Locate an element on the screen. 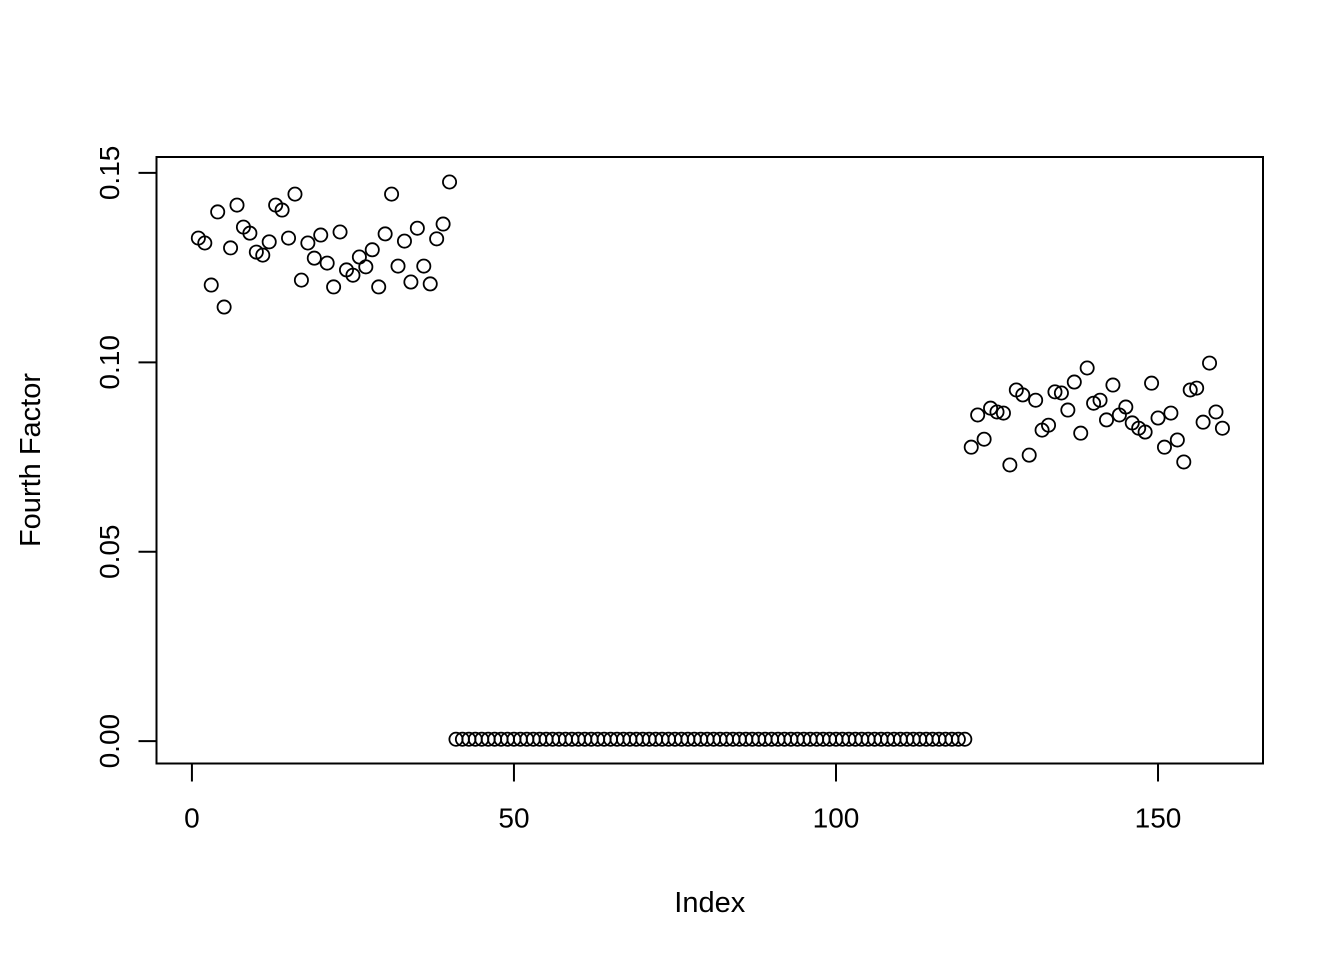 The height and width of the screenshot is (960, 1344). y-axis-ticks: 0.00 0.05 0.10 0.15 is located at coordinates (125, 457).